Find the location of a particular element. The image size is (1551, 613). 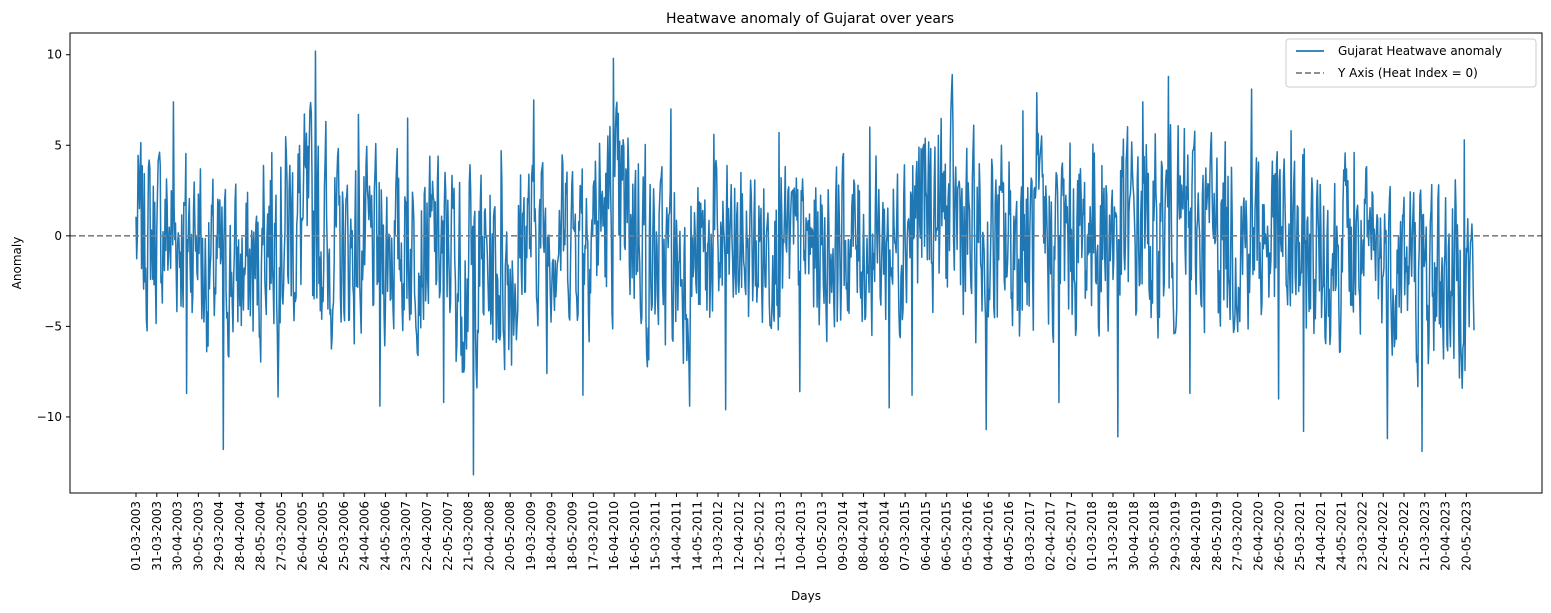

x-tick-label: 30-05-2018 is located at coordinates (1155, 536).